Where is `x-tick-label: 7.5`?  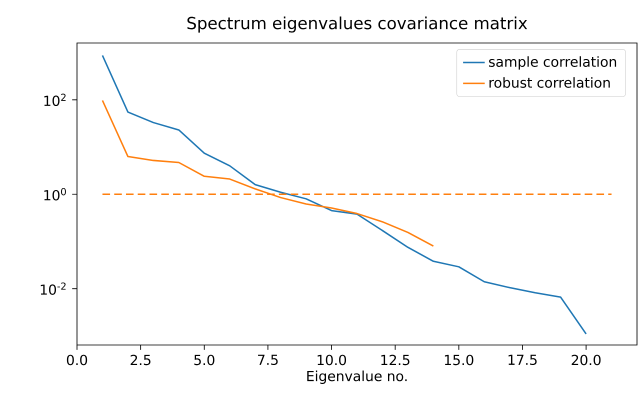 x-tick-label: 7.5 is located at coordinates (268, 360).